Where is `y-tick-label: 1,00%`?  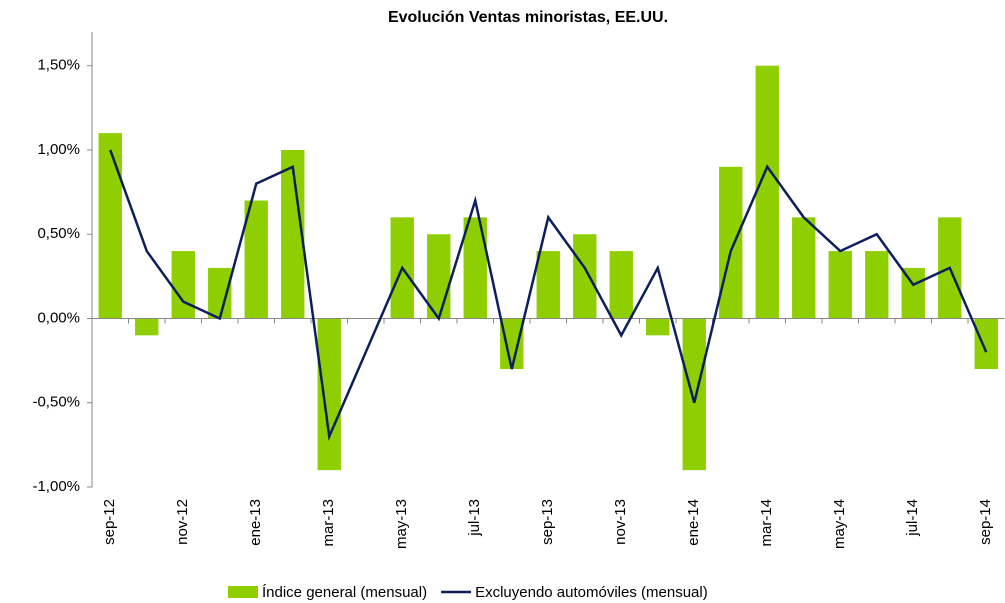 y-tick-label: 1,00% is located at coordinates (58, 149).